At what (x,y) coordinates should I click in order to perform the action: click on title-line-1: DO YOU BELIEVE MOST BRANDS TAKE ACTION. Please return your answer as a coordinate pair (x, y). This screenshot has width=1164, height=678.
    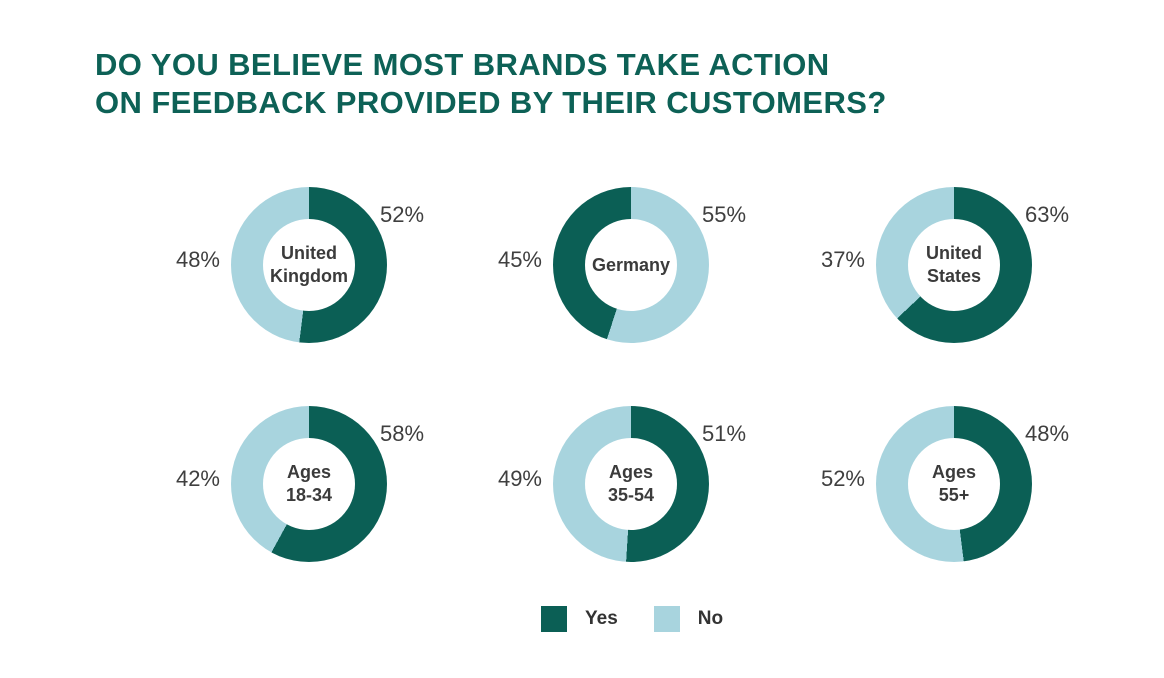
    Looking at the image, I should click on (462, 64).